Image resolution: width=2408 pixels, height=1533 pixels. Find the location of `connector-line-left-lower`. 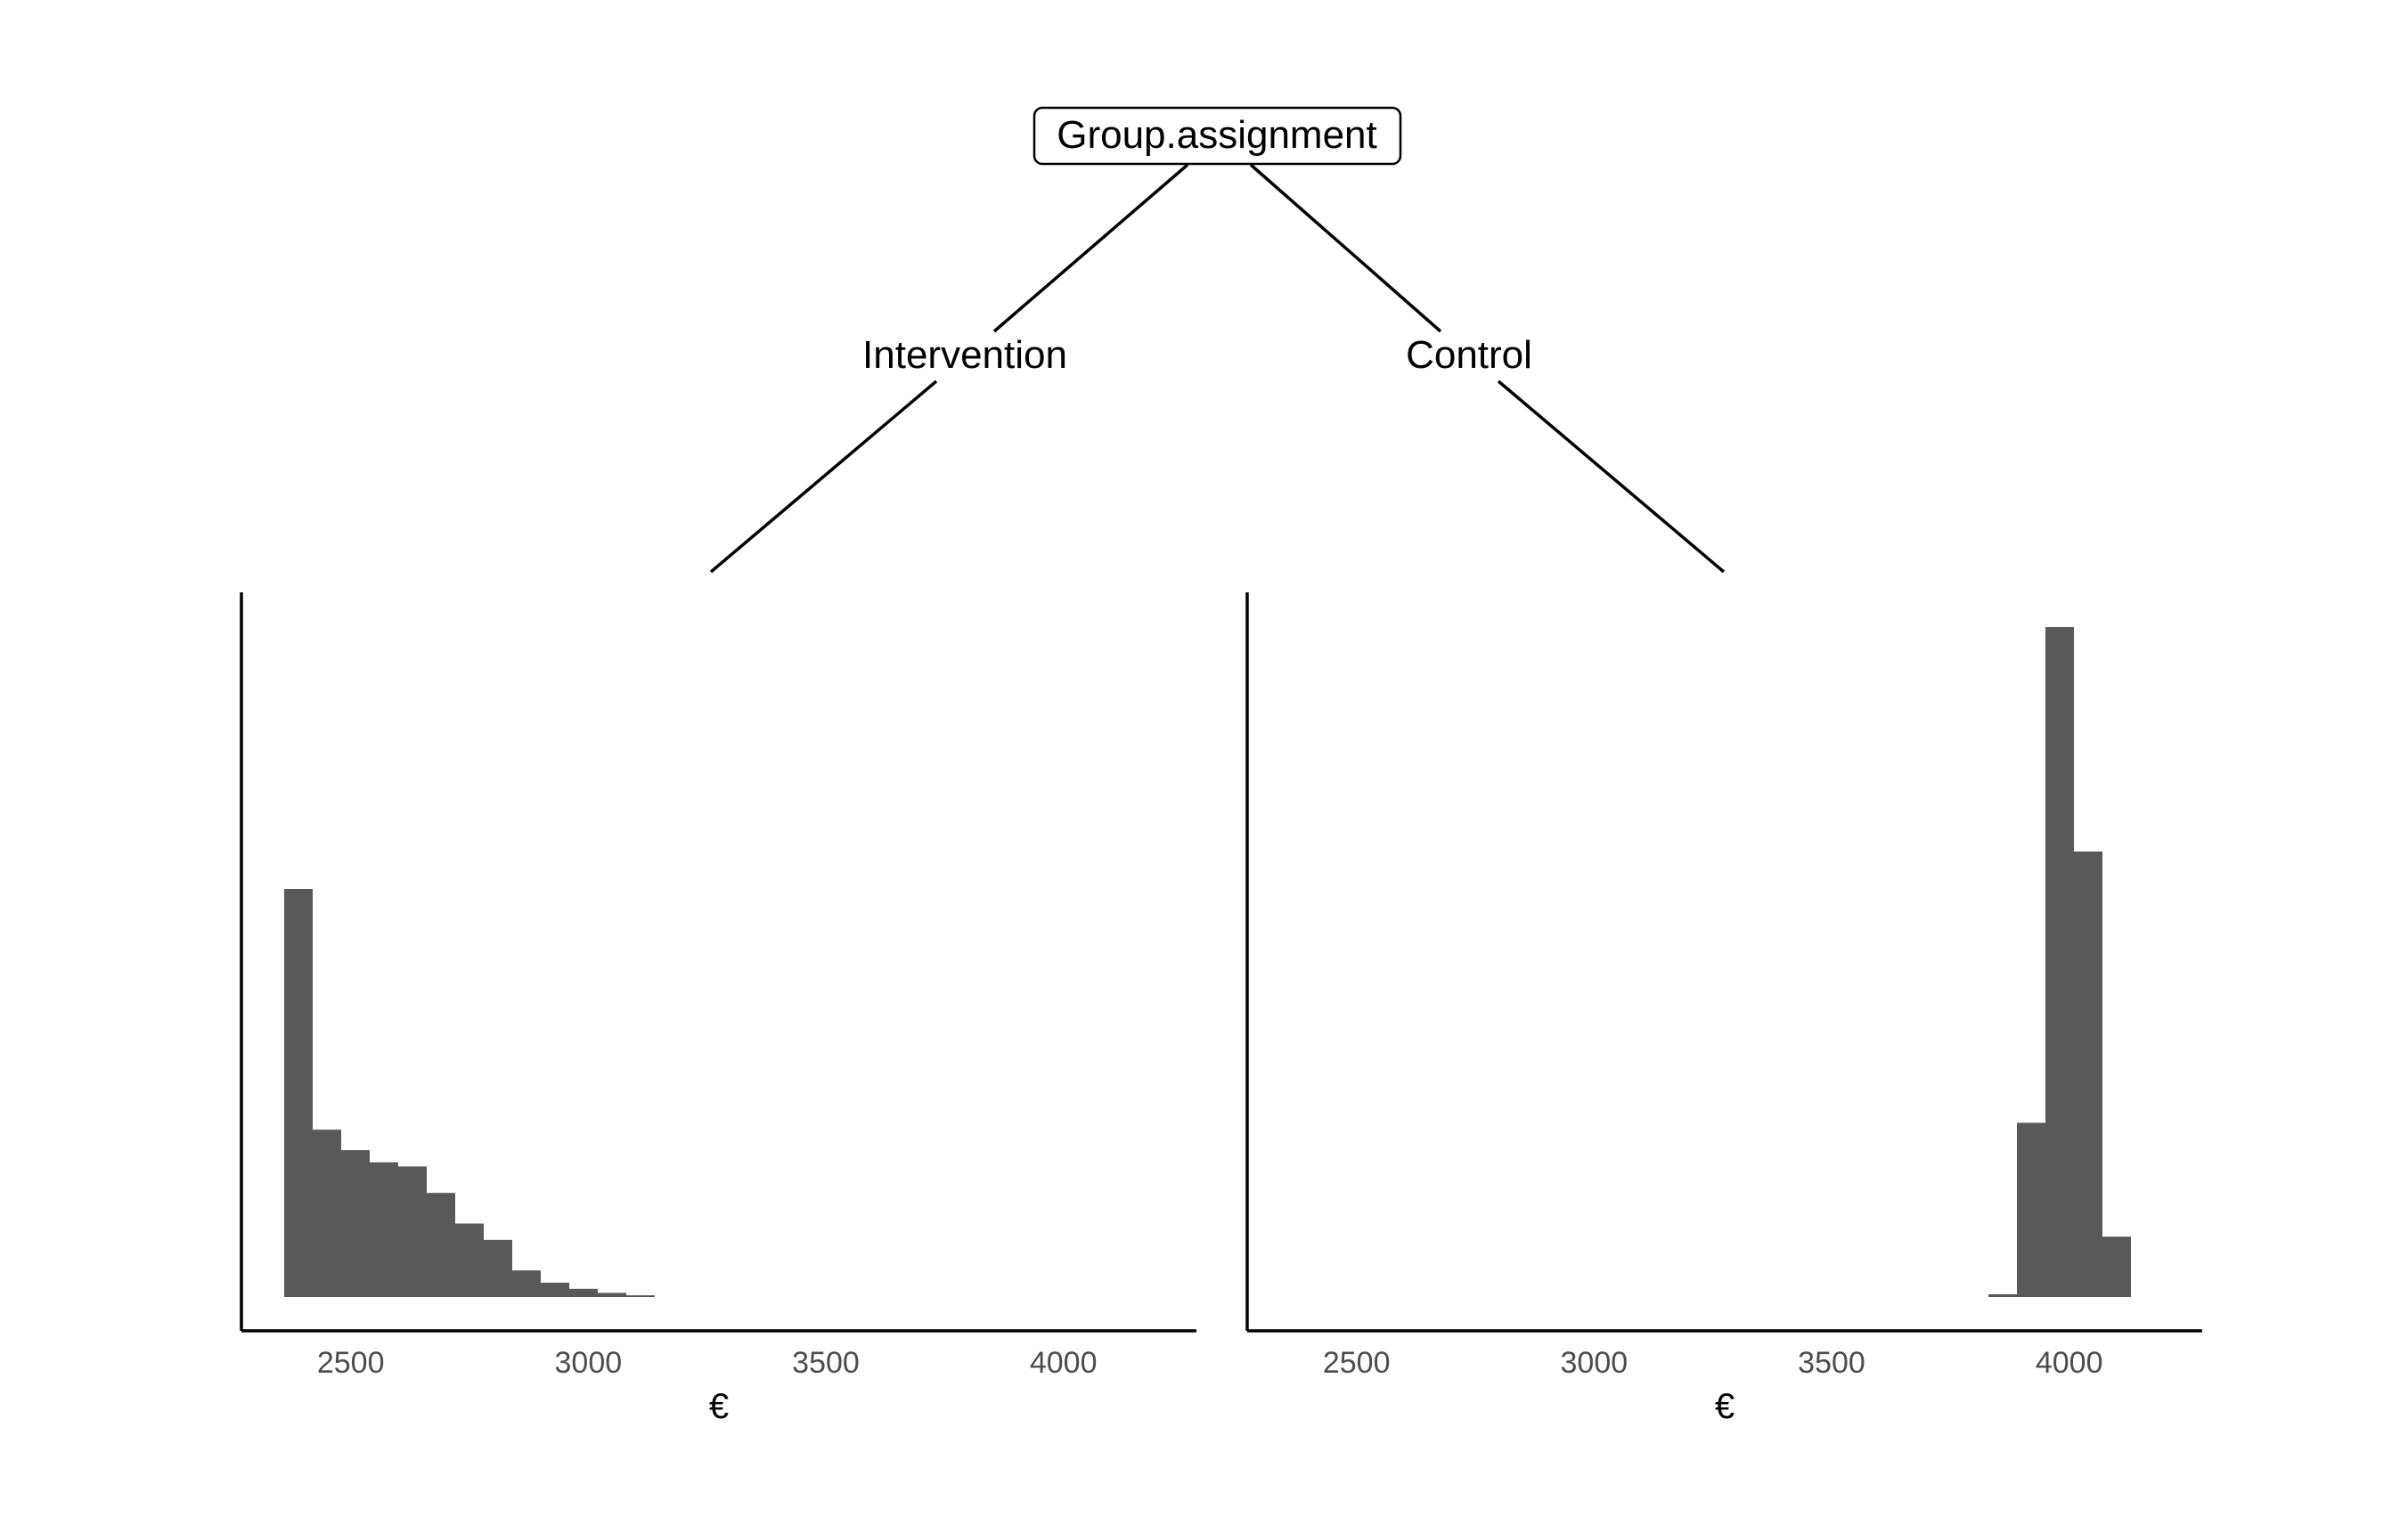

connector-line-left-lower is located at coordinates (823, 476).